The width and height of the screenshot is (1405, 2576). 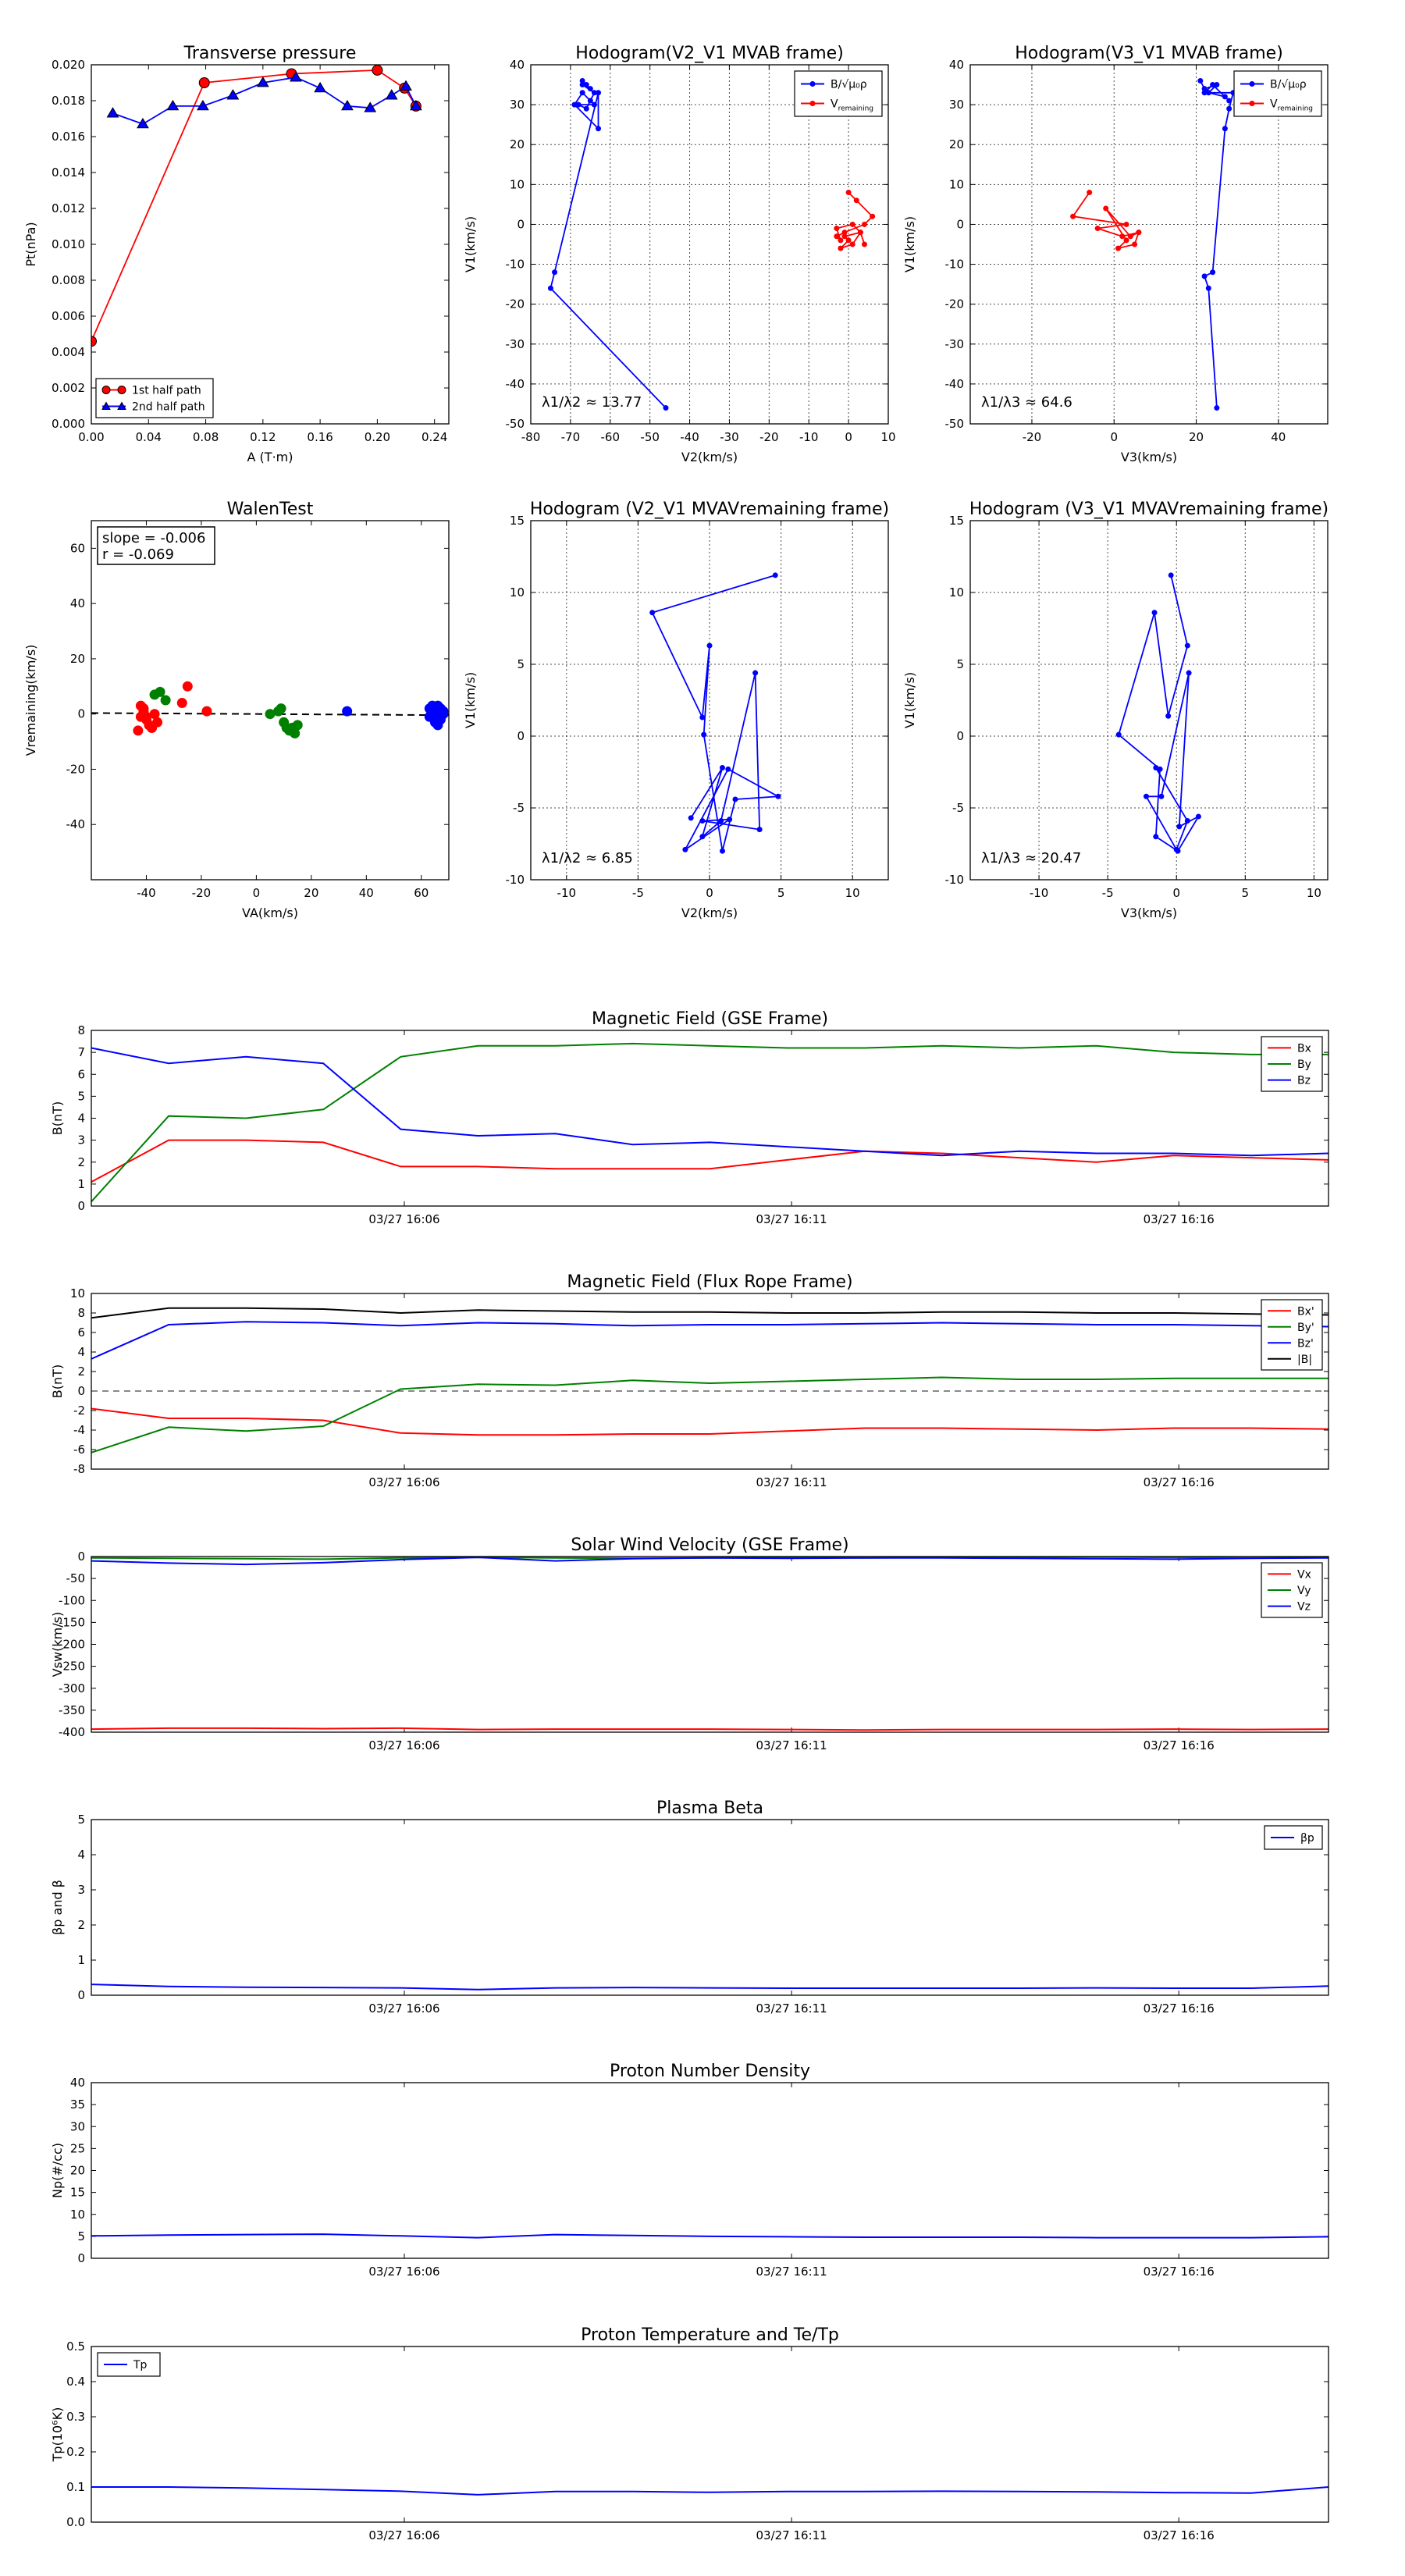 I want to click on chart-title: Hodogram(V2_V1 MVAB frame), so click(x=710, y=53).